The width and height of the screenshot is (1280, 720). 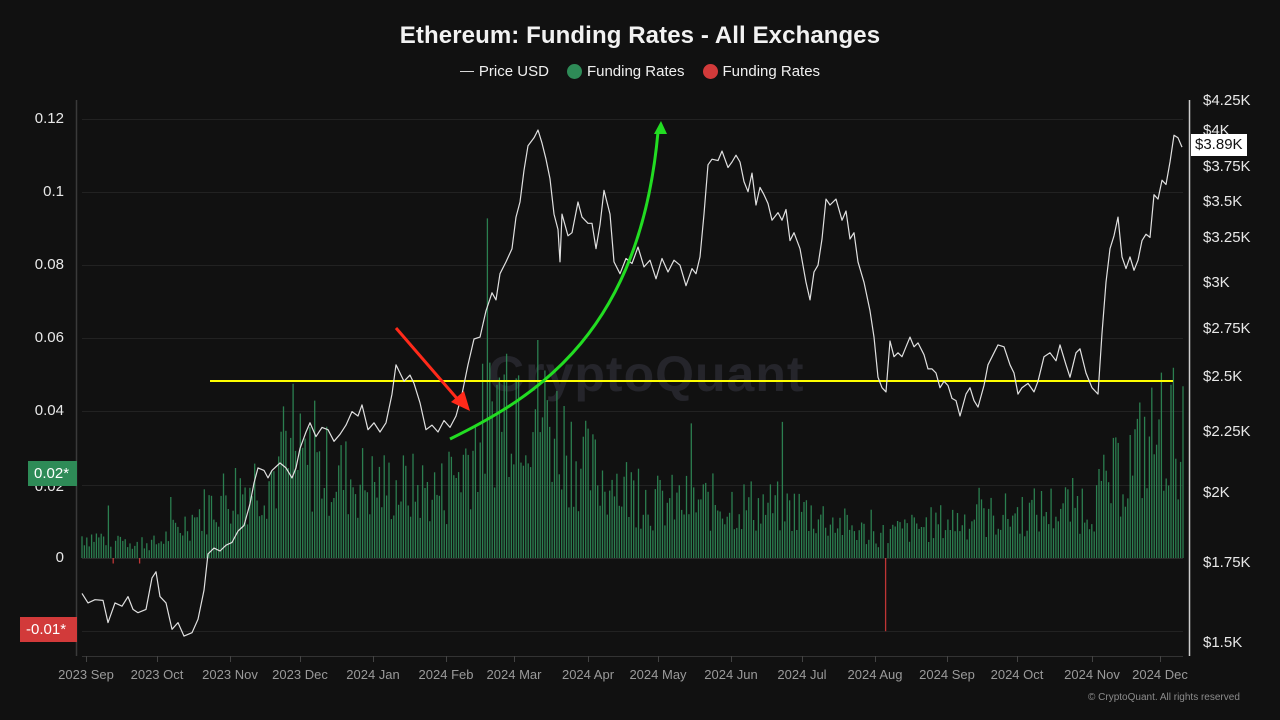 I want to click on x-tick: 2024 Oct, so click(x=1017, y=674).